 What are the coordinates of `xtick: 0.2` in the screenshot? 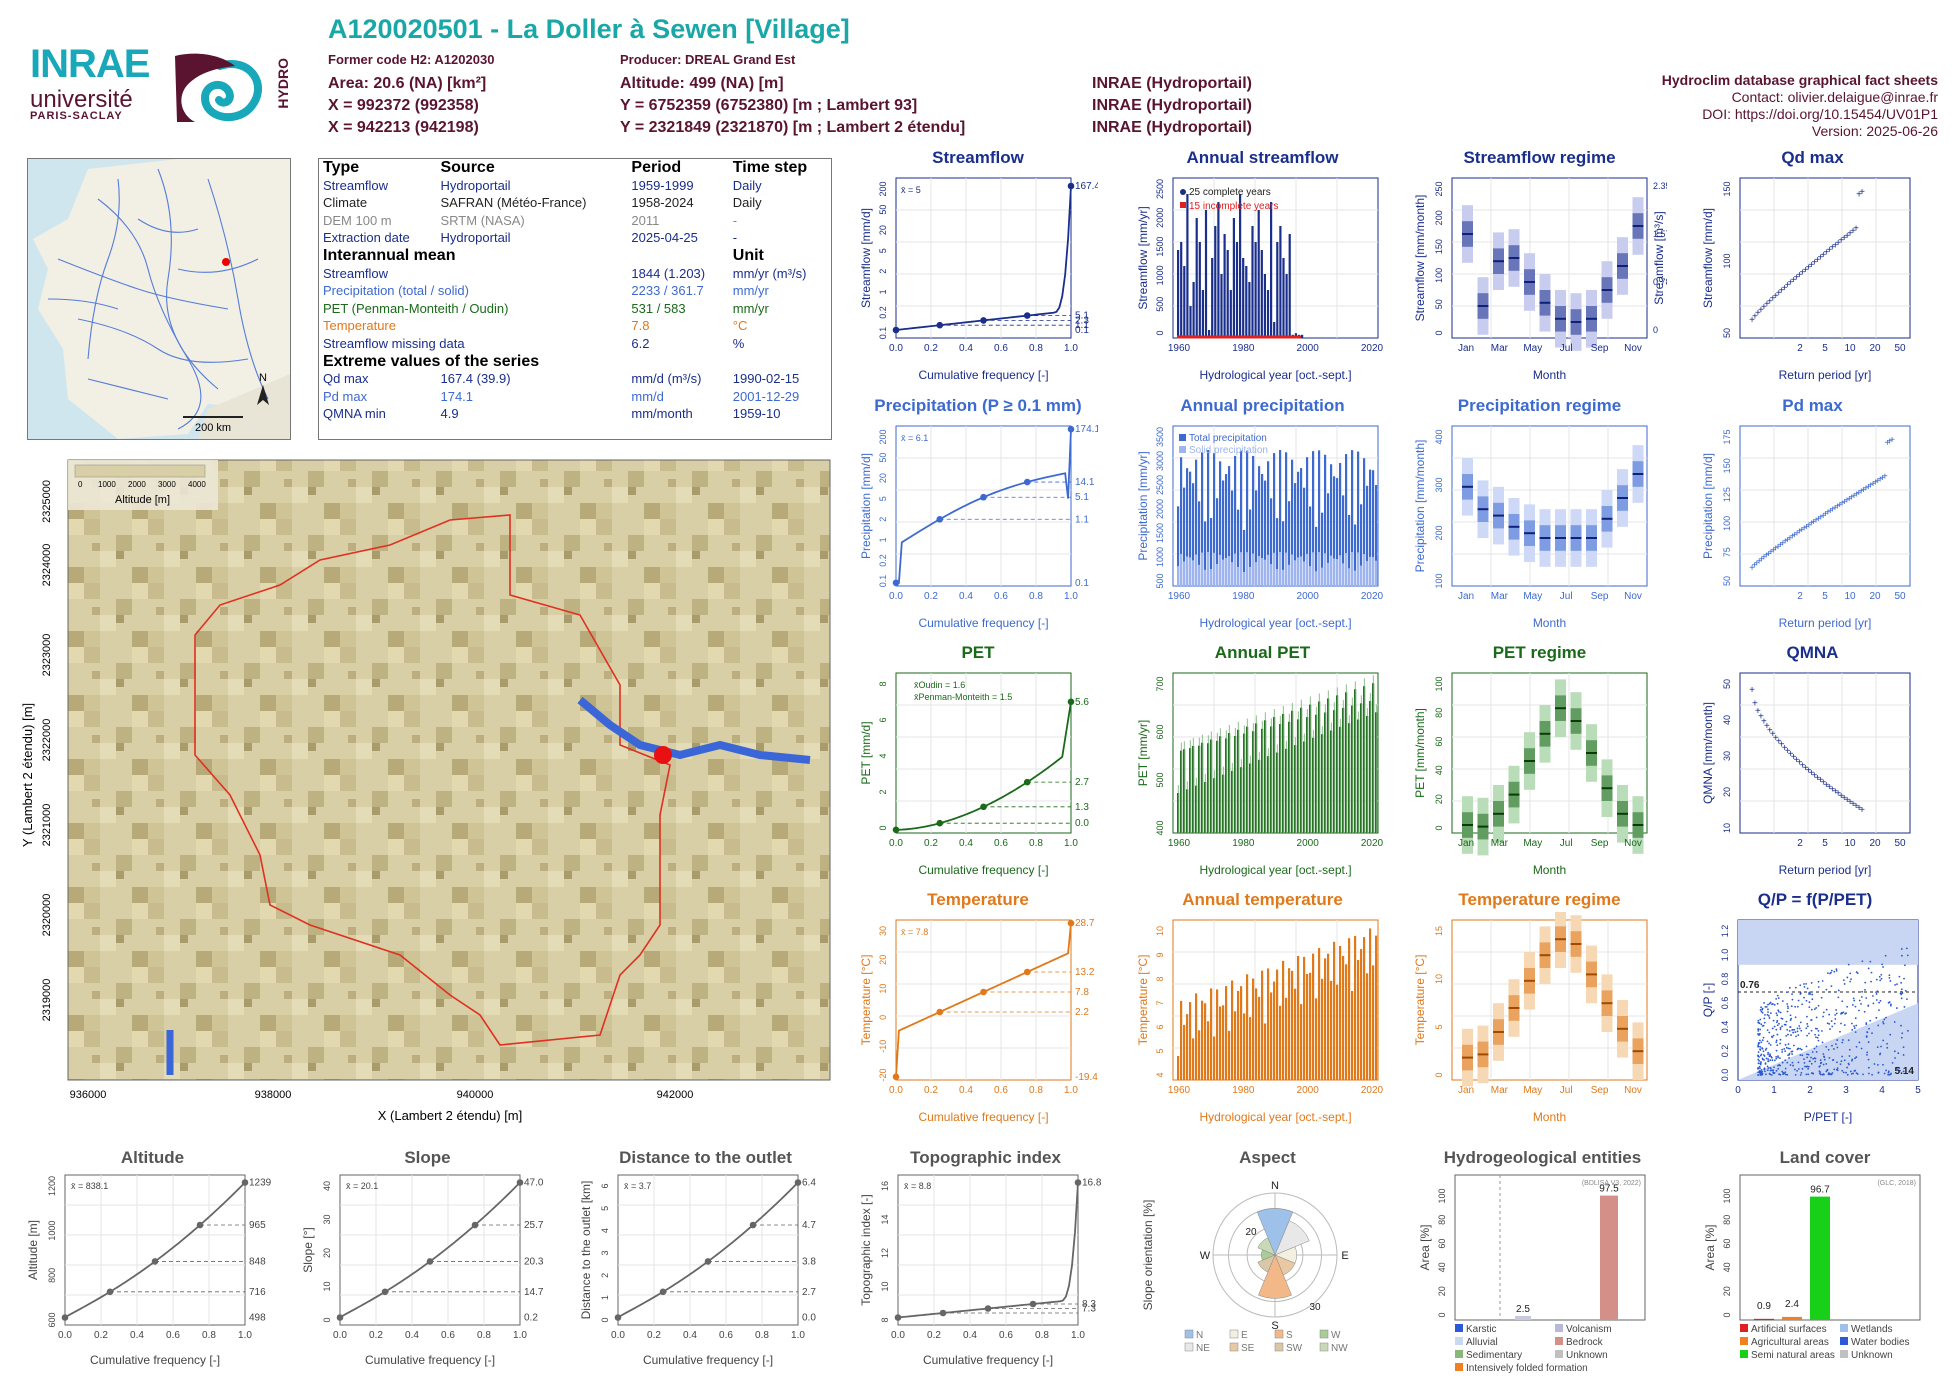 It's located at (376, 1335).